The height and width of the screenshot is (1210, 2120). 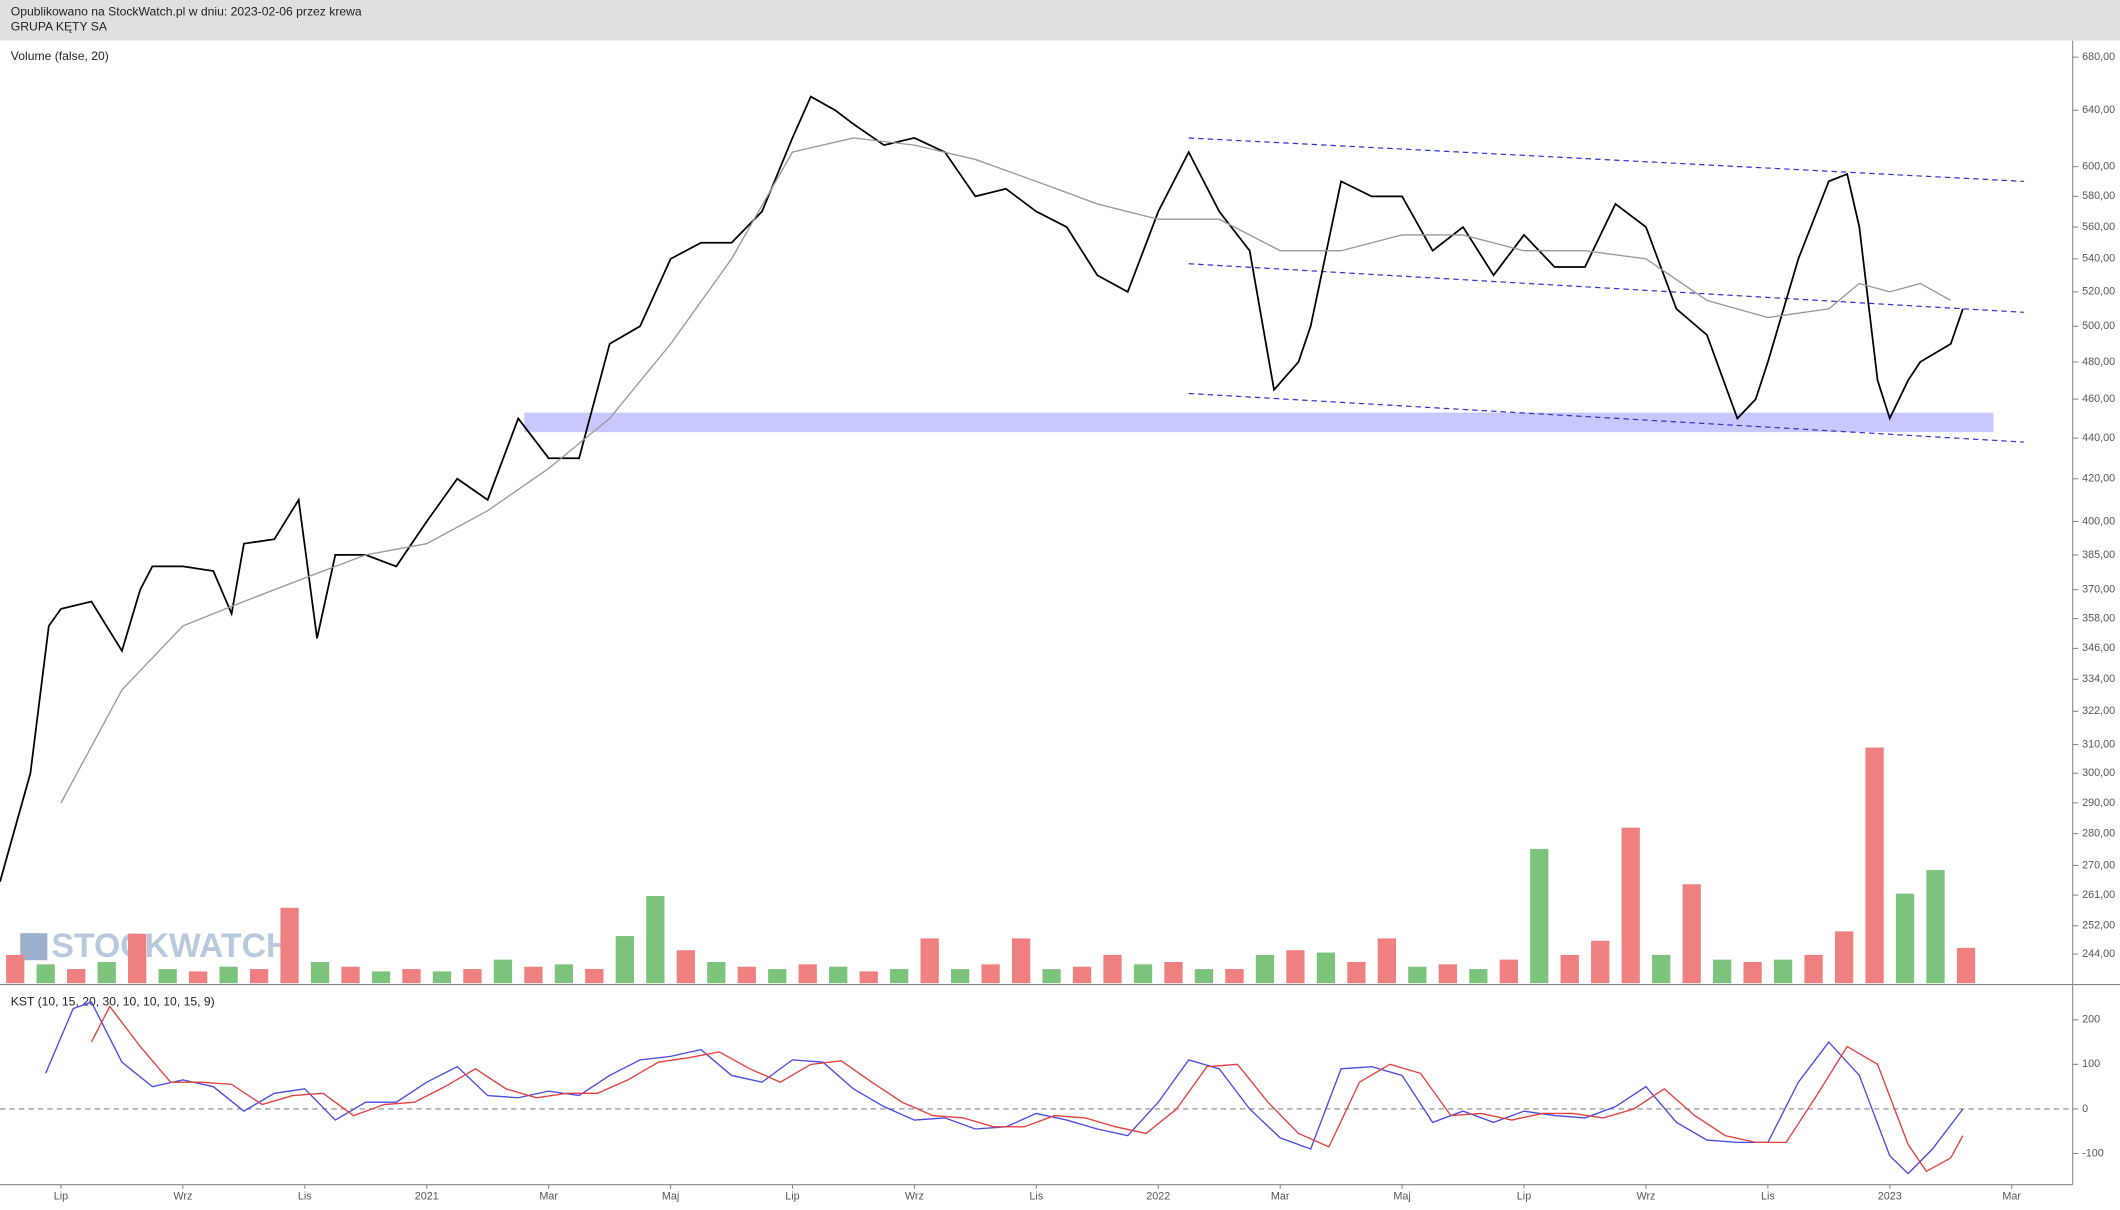 What do you see at coordinates (2098, 833) in the screenshot?
I see `y-tick-label: 280,00` at bounding box center [2098, 833].